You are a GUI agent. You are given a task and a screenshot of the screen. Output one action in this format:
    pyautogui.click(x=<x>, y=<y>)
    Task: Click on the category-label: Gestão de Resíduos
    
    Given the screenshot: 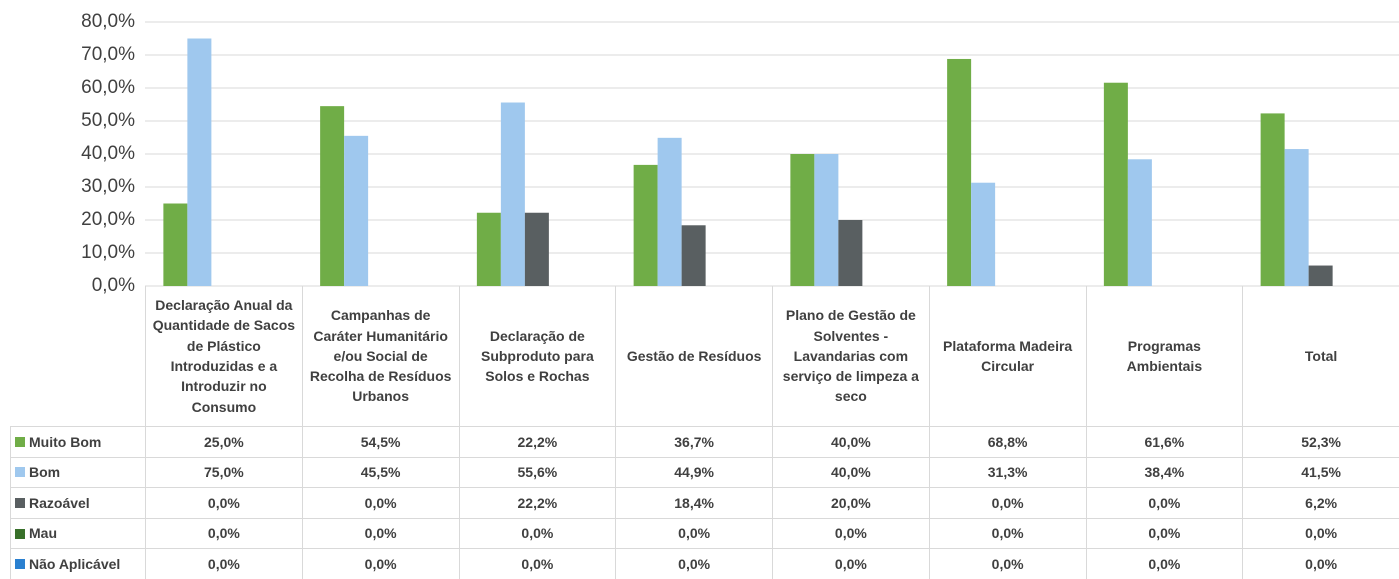 What is the action you would take?
    pyautogui.click(x=693, y=356)
    